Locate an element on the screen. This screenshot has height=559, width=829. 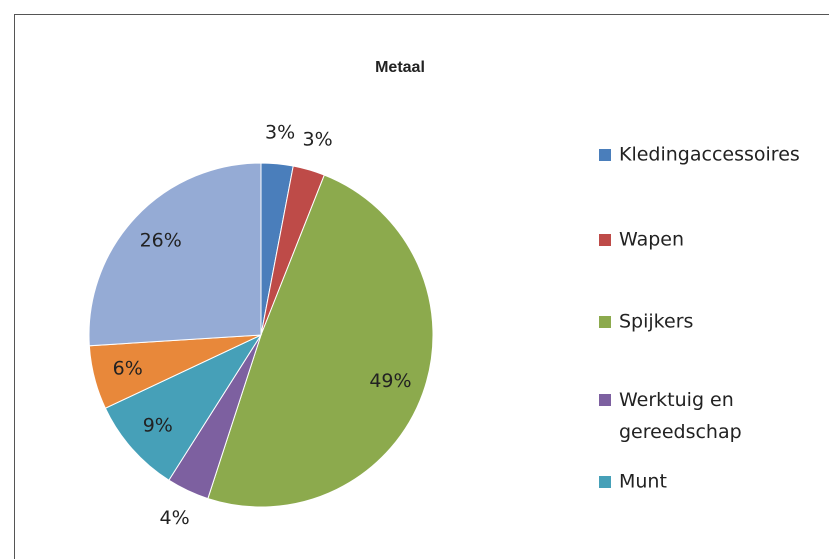
data-label: 4% is located at coordinates (175, 518).